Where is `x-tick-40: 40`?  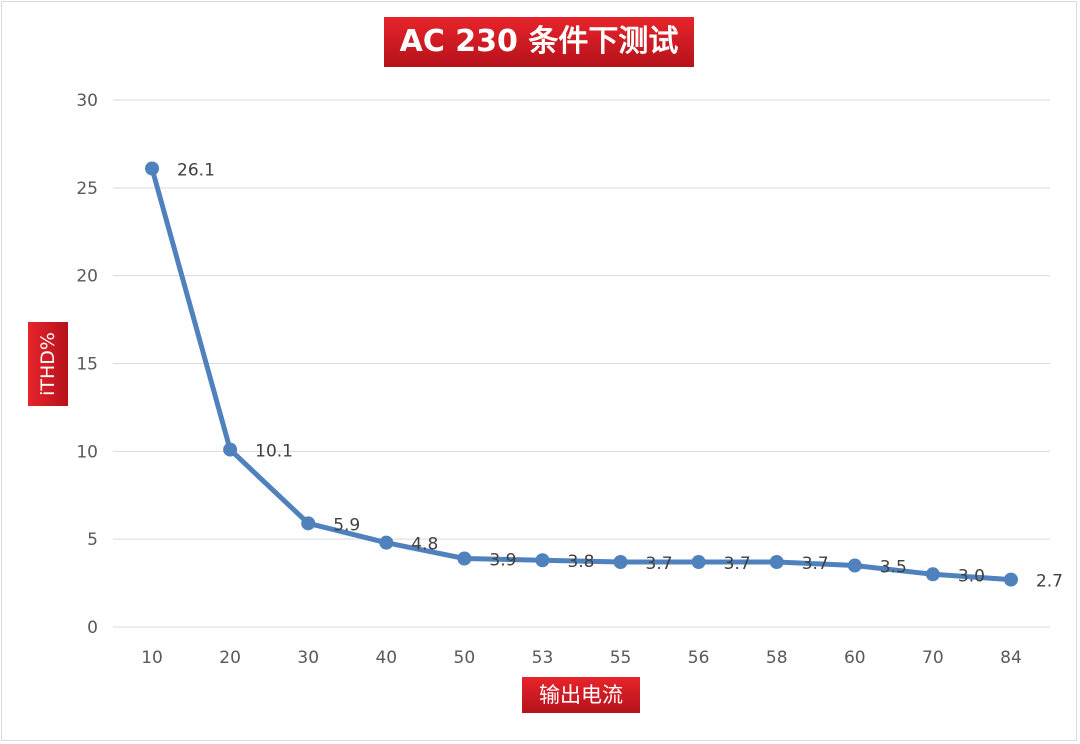 x-tick-40: 40 is located at coordinates (386, 658).